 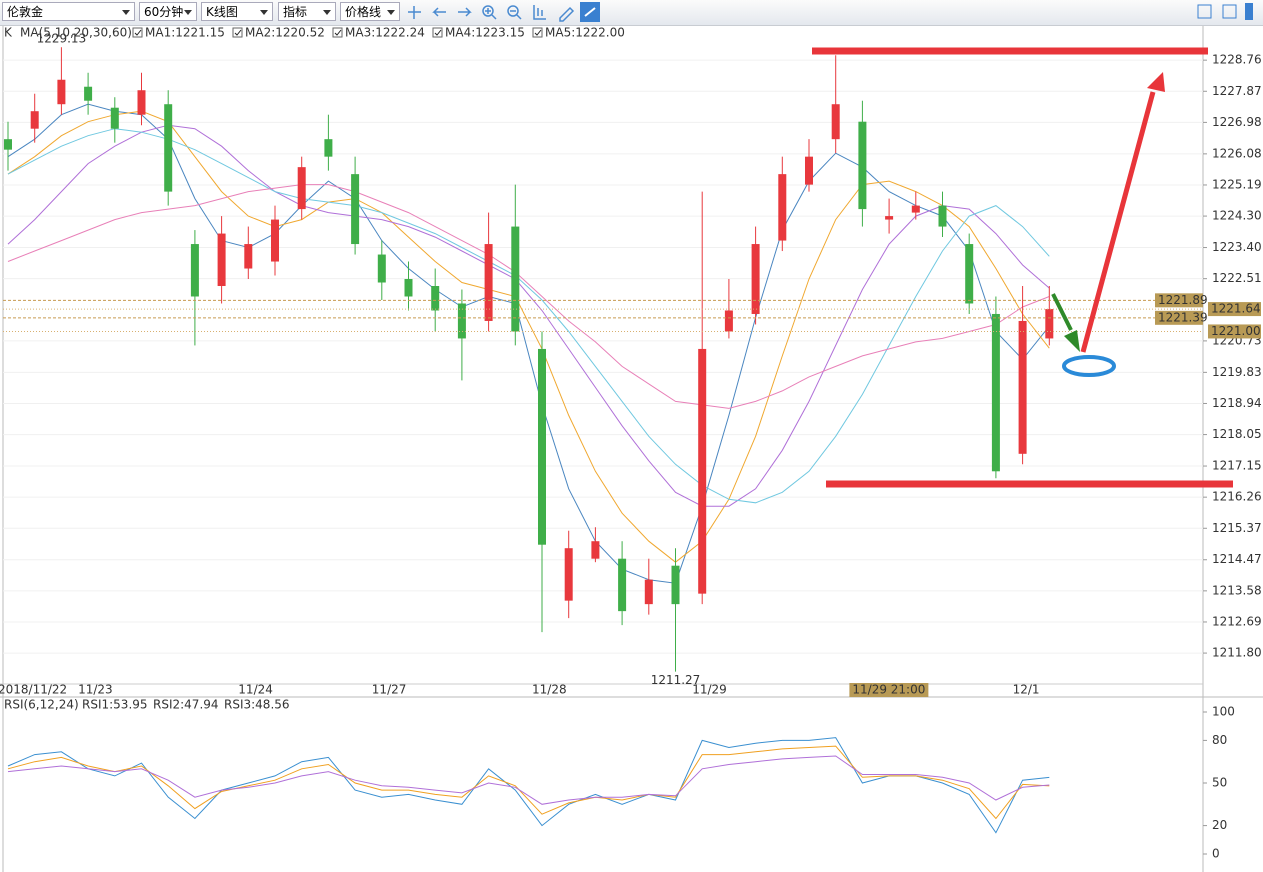 What do you see at coordinates (585, 33) in the screenshot?
I see `legend-label: MA5:1222.00` at bounding box center [585, 33].